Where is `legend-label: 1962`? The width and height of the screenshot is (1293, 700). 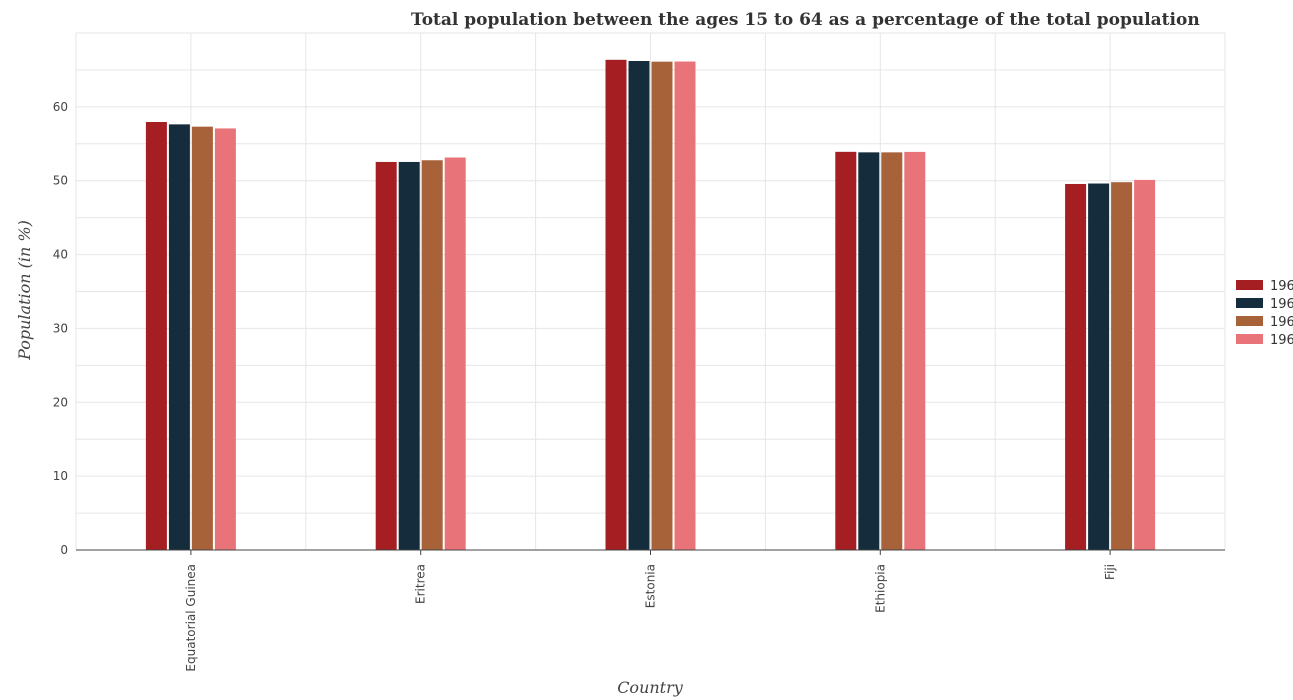
legend-label: 1962 is located at coordinates (1281, 322).